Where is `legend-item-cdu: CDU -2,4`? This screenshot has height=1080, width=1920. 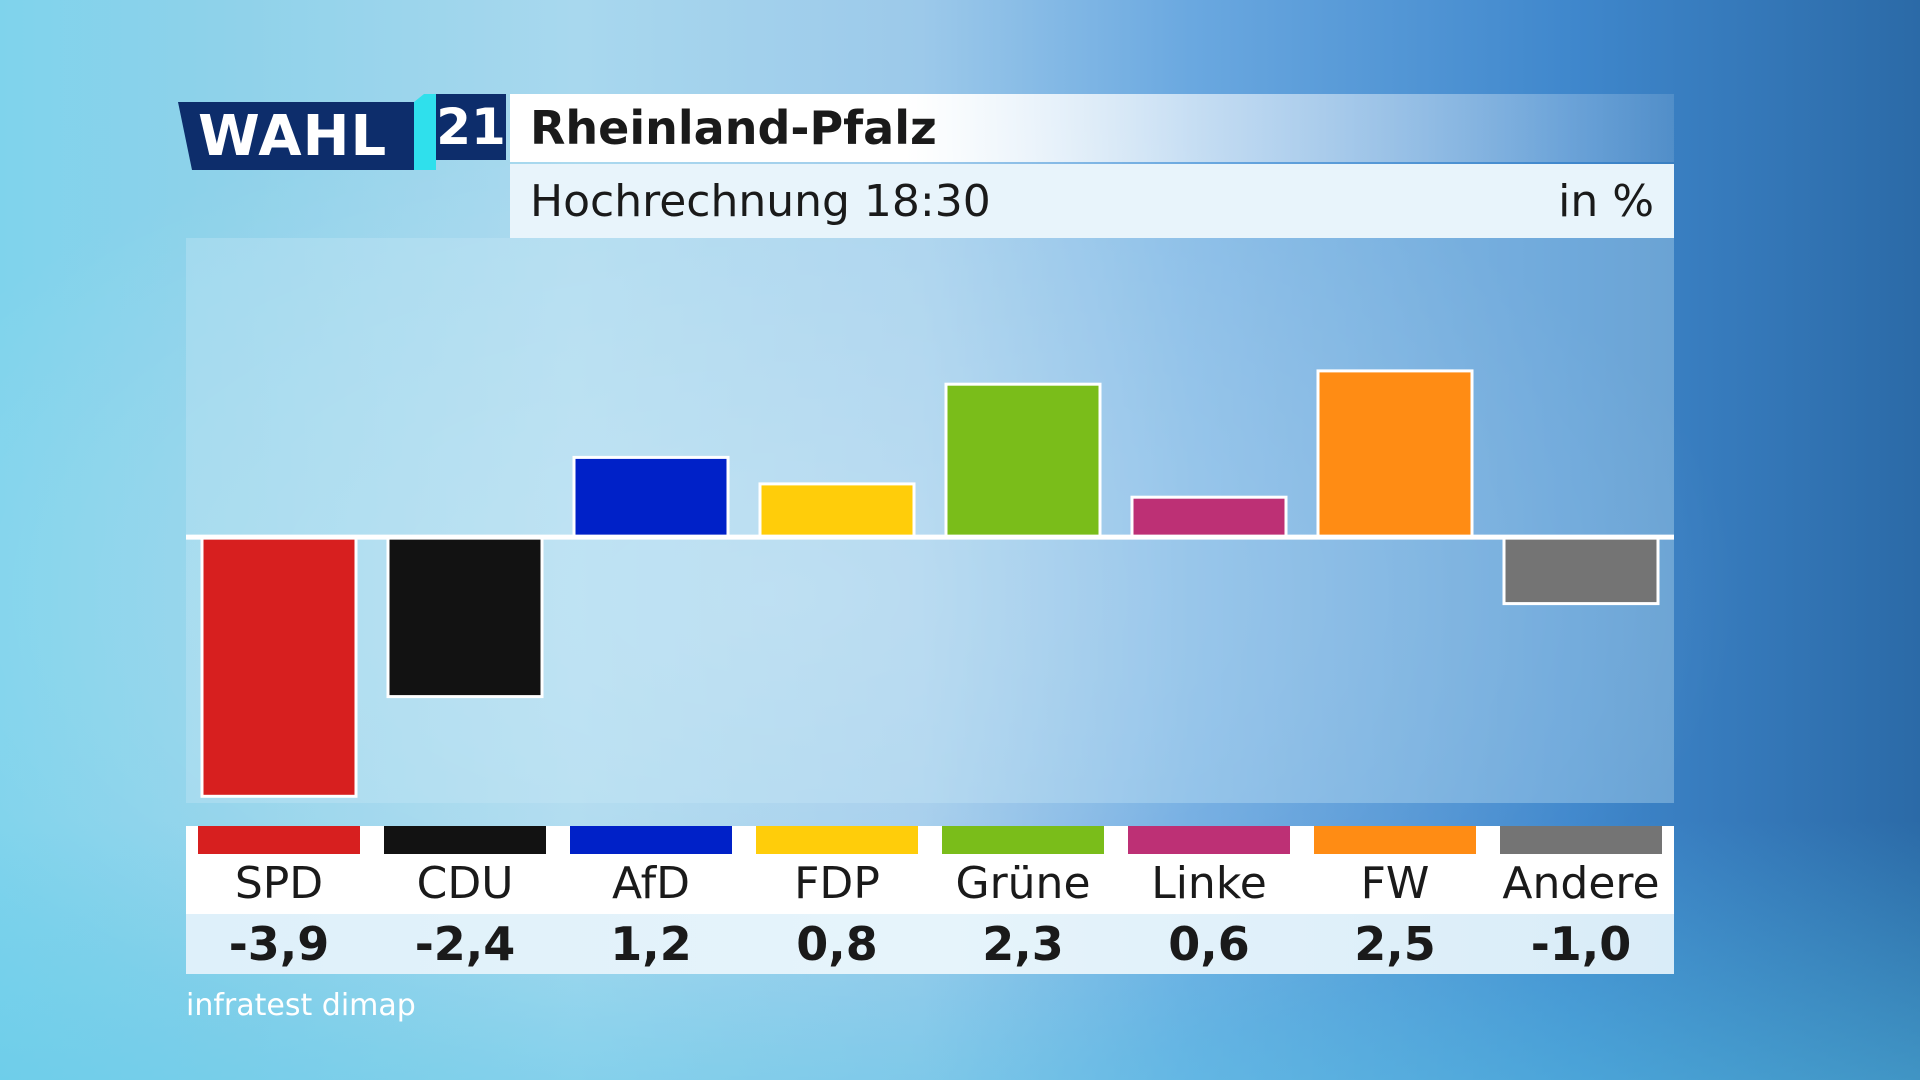
legend-item-cdu: CDU -2,4 is located at coordinates (465, 900).